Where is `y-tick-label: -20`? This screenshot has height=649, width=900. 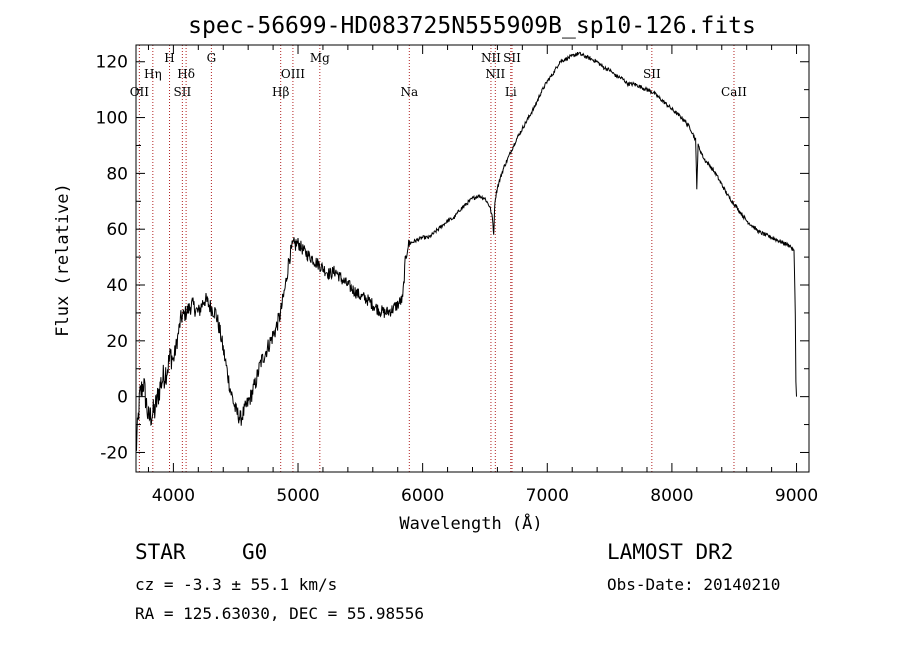 y-tick-label: -20 is located at coordinates (114, 453).